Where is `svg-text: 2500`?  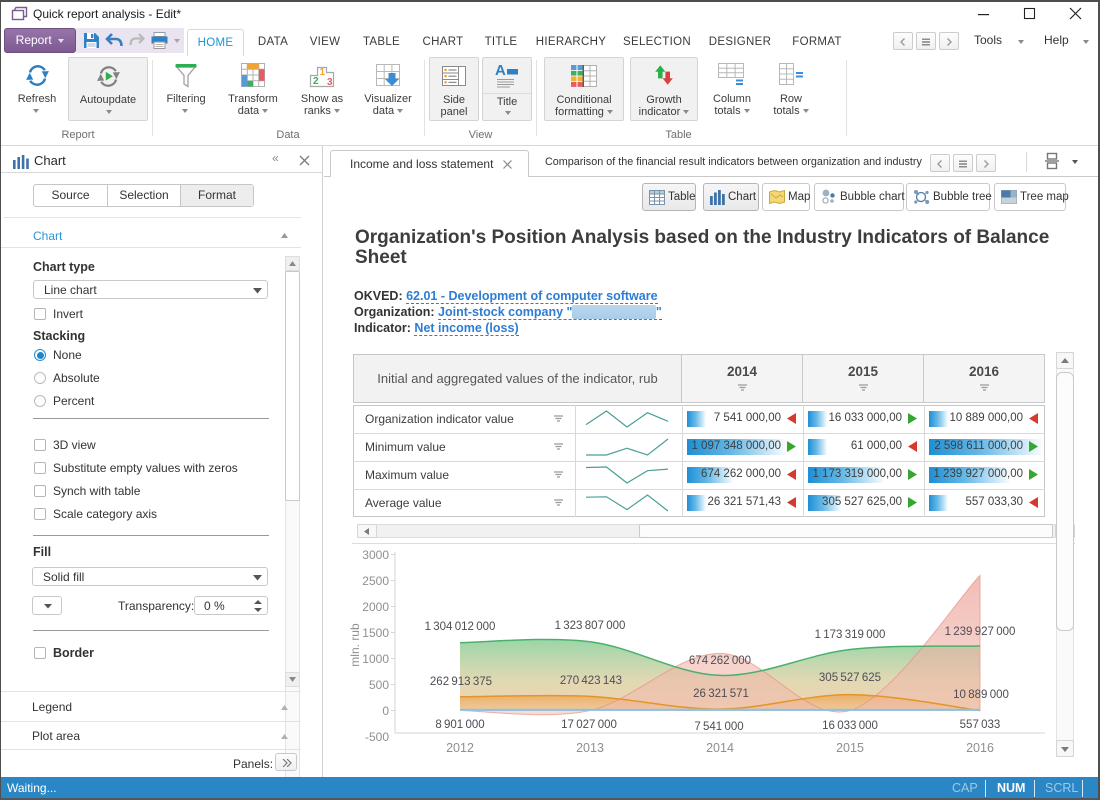 svg-text: 2500 is located at coordinates (375, 581).